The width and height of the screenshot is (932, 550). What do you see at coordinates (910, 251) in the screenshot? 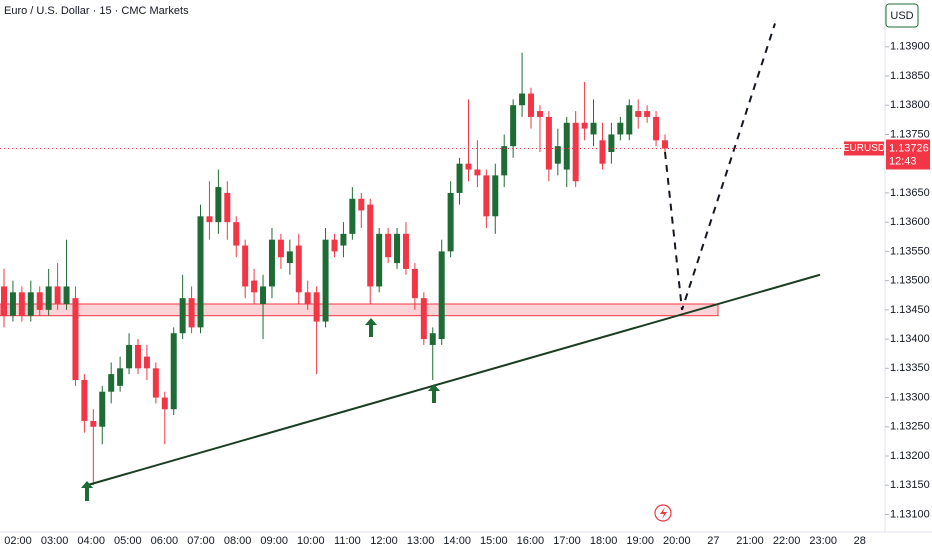
I see `y-tick-label: 1.13550` at bounding box center [910, 251].